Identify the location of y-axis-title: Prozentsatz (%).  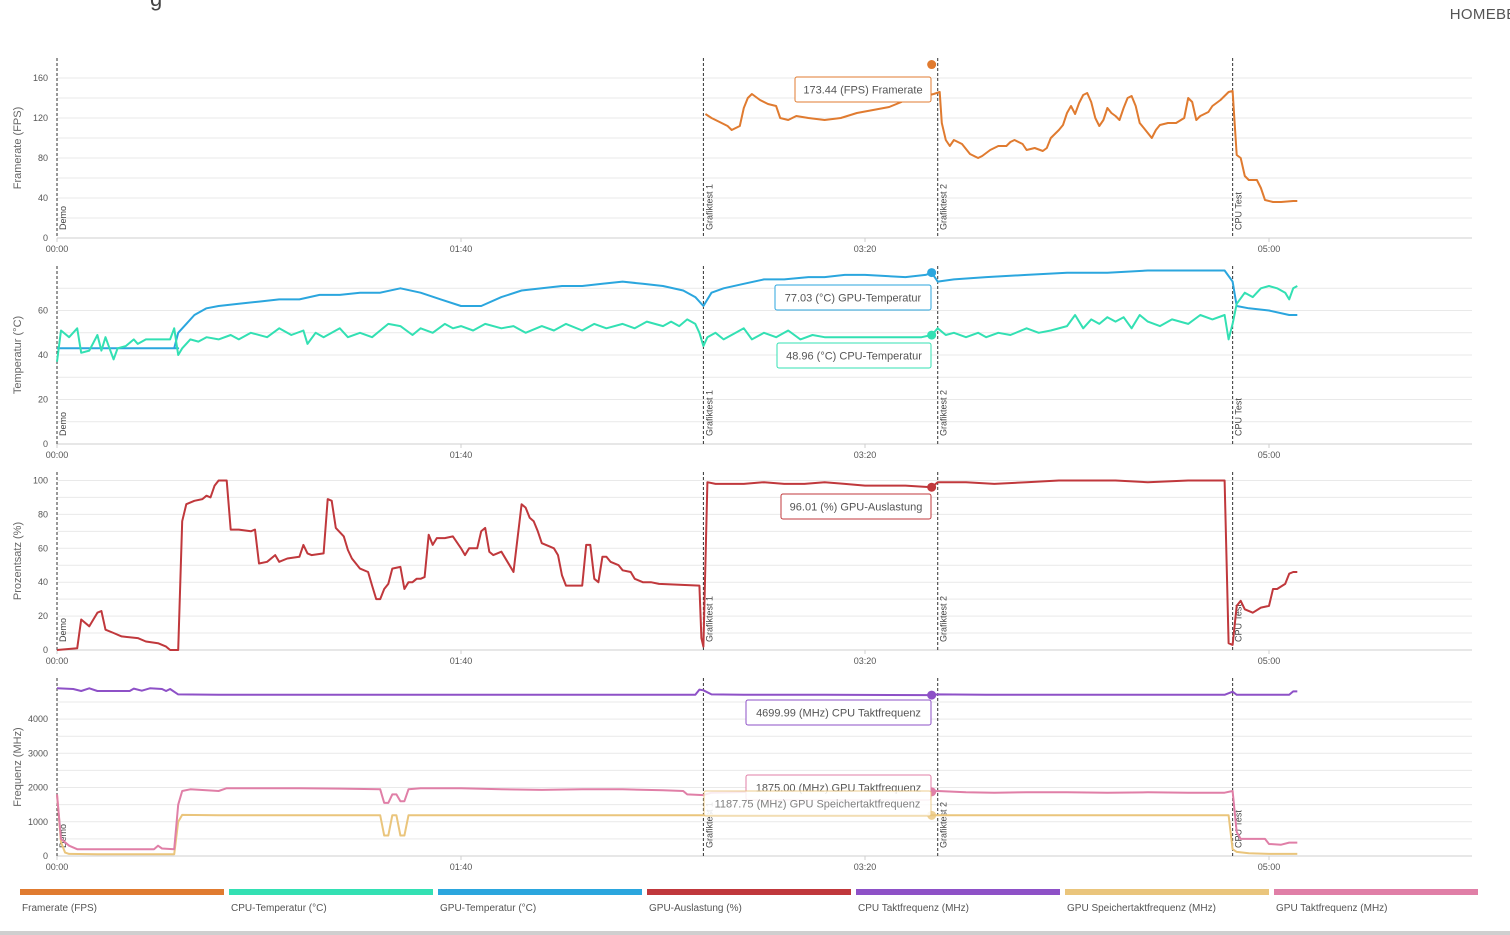
(18, 561).